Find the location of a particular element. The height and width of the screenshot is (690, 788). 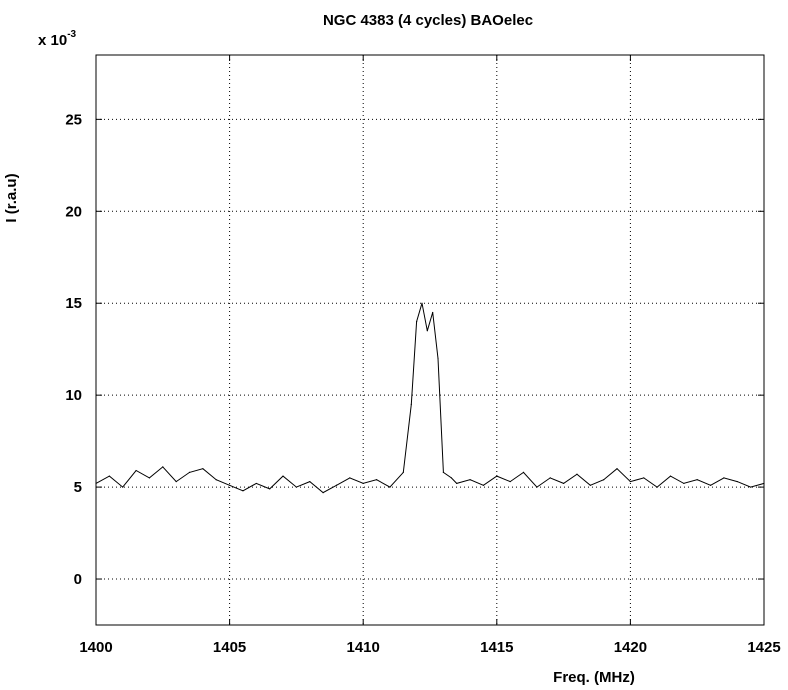

y-tick-label: 25 is located at coordinates (73, 119).